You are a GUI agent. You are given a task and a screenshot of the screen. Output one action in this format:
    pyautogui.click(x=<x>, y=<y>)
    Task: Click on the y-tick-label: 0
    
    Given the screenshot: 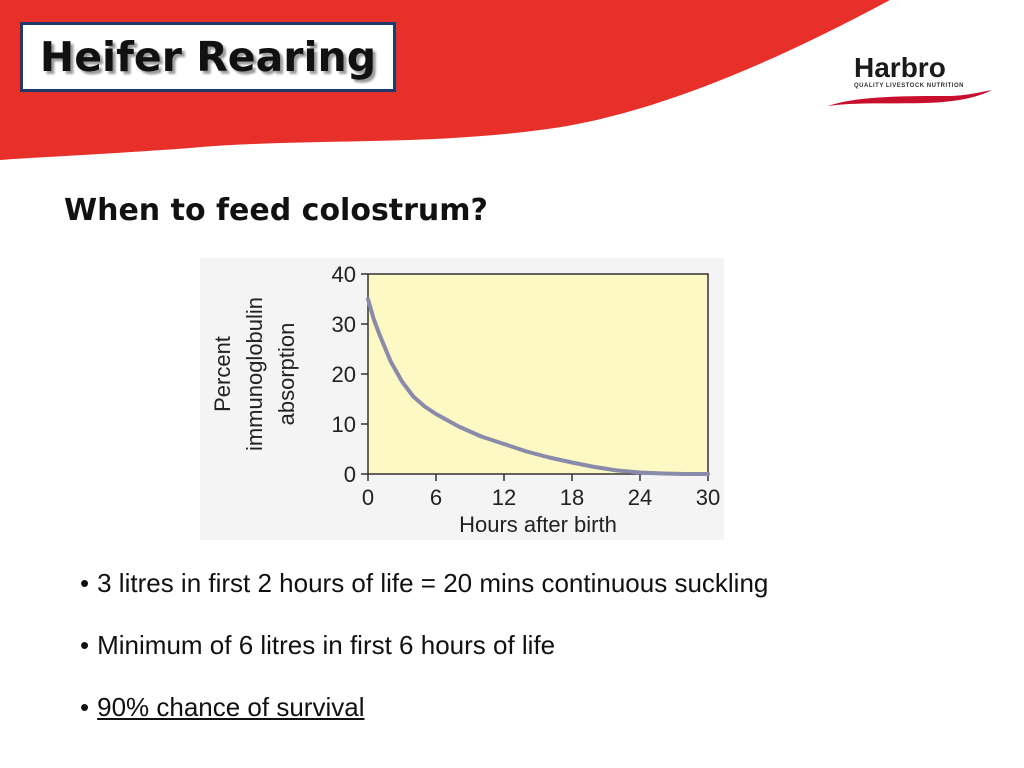 What is the action you would take?
    pyautogui.click(x=350, y=474)
    